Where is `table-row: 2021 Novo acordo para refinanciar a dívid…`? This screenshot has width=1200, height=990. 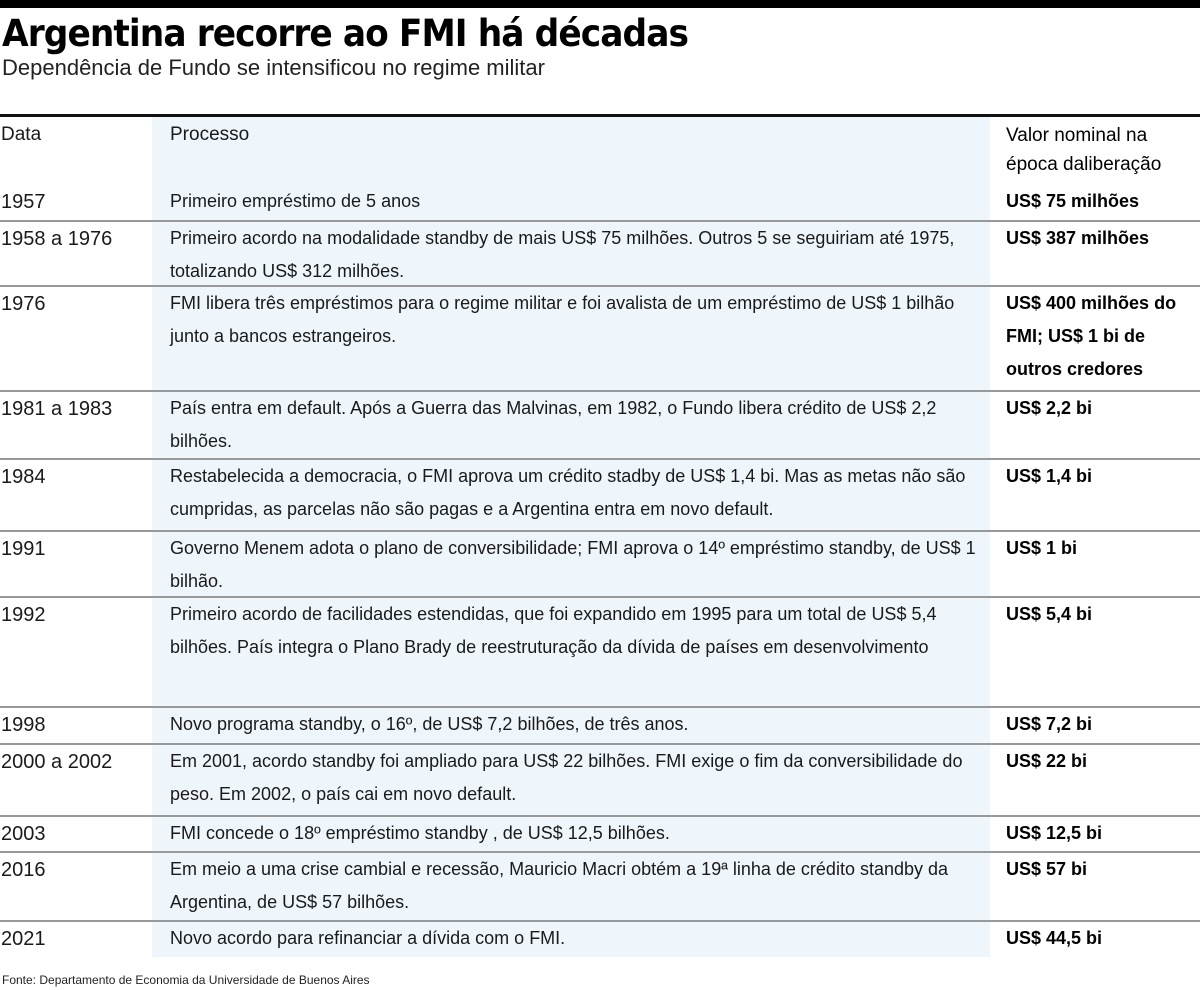 table-row: 2021 Novo acordo para refinanciar a dívid… is located at coordinates (600, 939).